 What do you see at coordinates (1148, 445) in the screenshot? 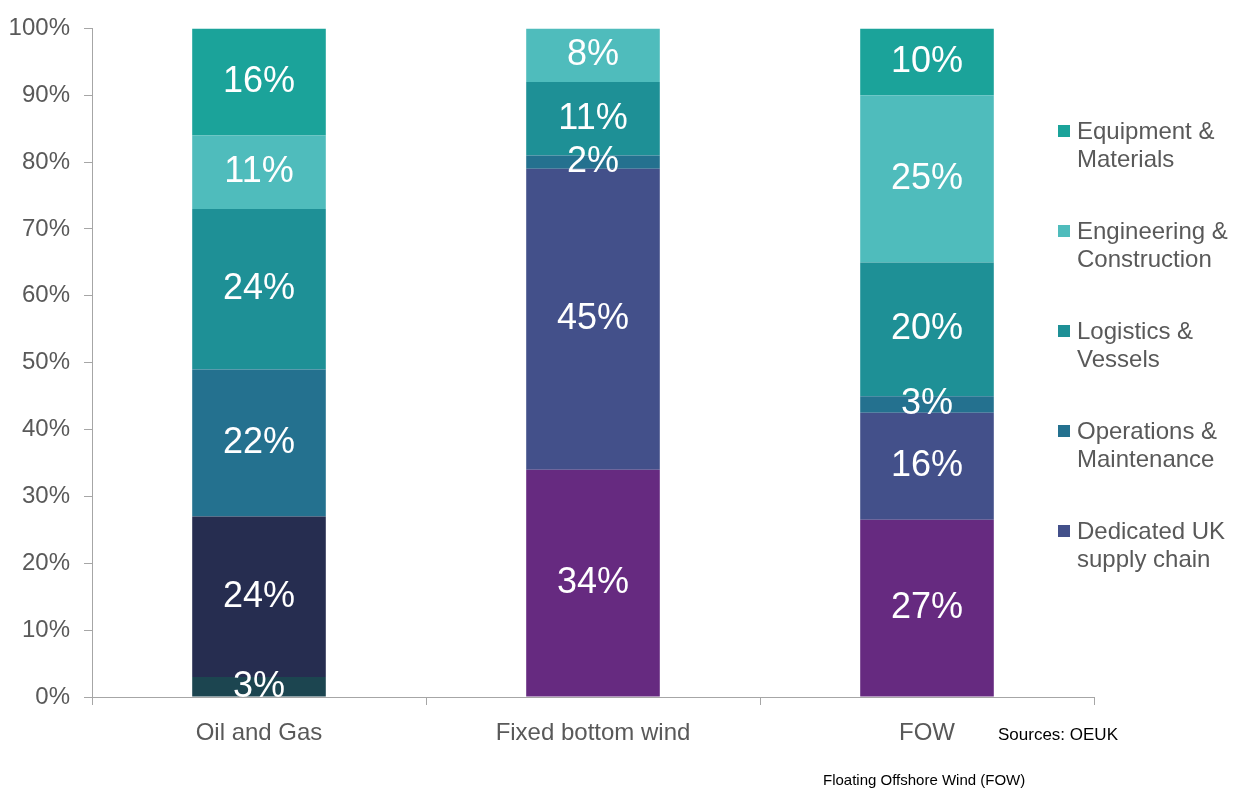
I see `legend-label: Operations & Maintenance` at bounding box center [1148, 445].